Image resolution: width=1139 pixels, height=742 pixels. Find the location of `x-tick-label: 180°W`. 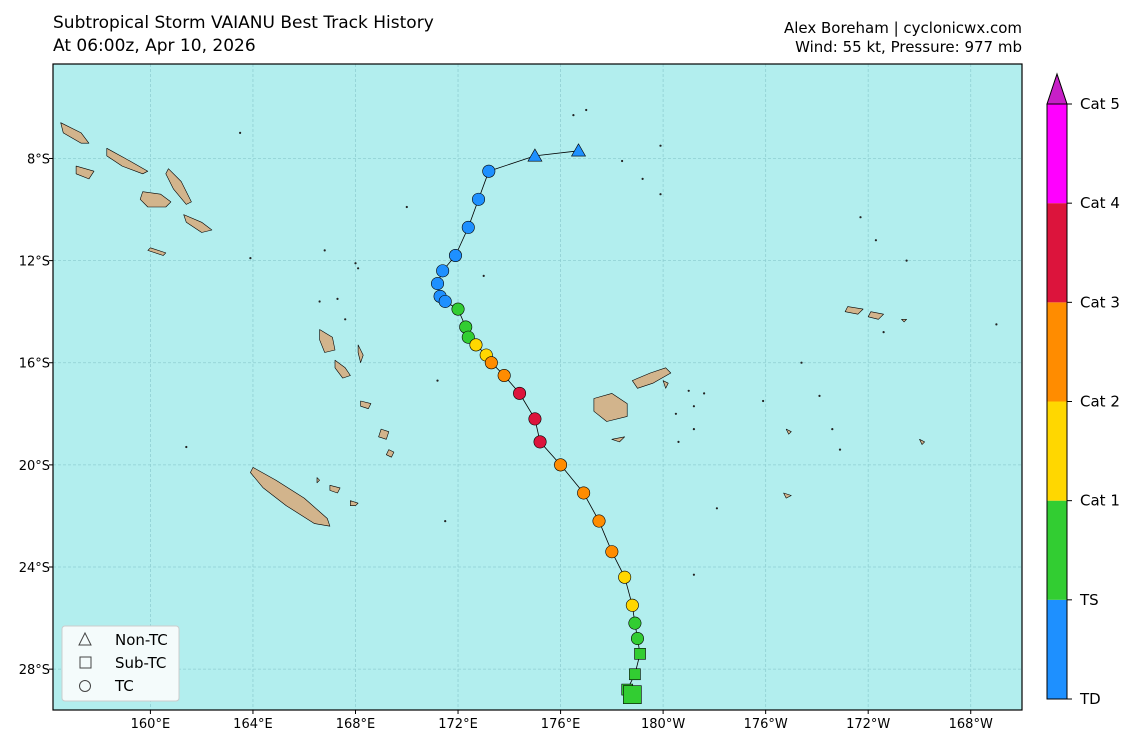

x-tick-label: 180°W is located at coordinates (663, 724).